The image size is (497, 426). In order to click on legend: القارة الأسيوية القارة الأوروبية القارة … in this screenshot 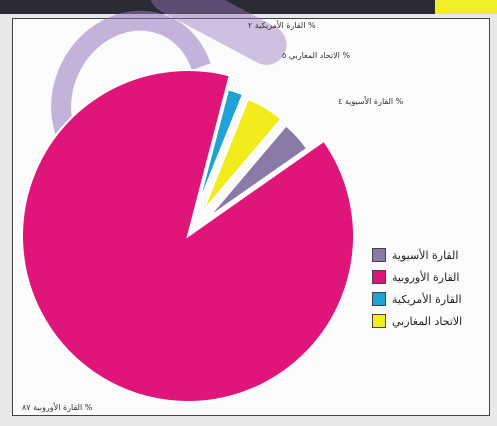, I will do `click(428, 288)`.